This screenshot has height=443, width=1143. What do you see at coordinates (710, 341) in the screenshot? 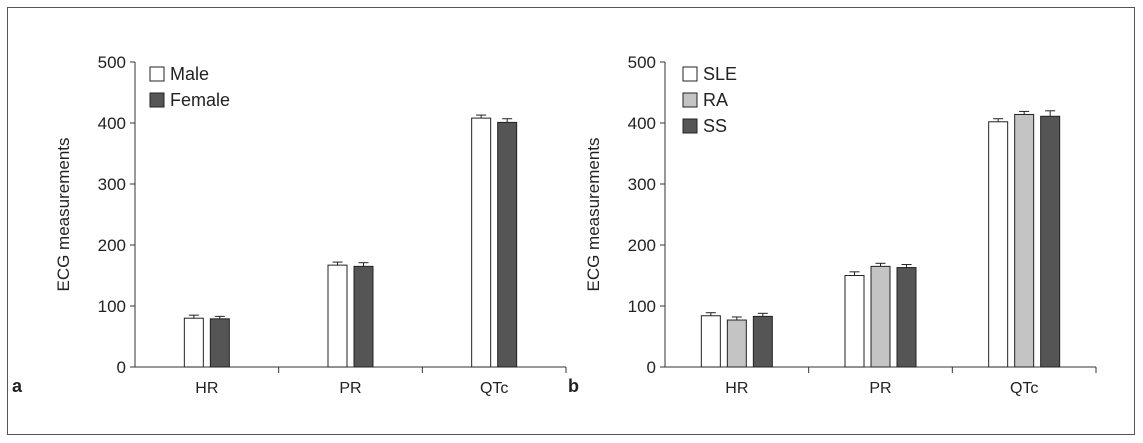
I see `bar-sle-hr` at bounding box center [710, 341].